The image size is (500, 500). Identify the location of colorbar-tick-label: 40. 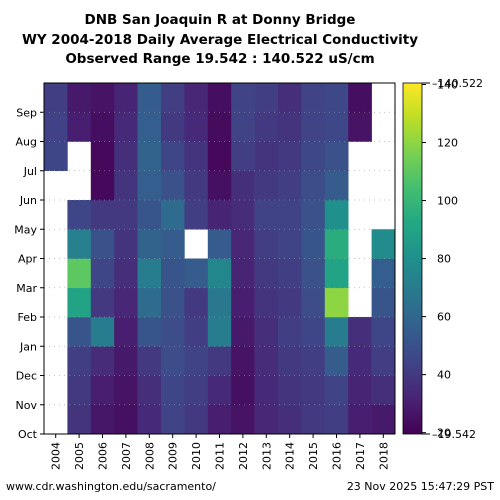
(444, 375).